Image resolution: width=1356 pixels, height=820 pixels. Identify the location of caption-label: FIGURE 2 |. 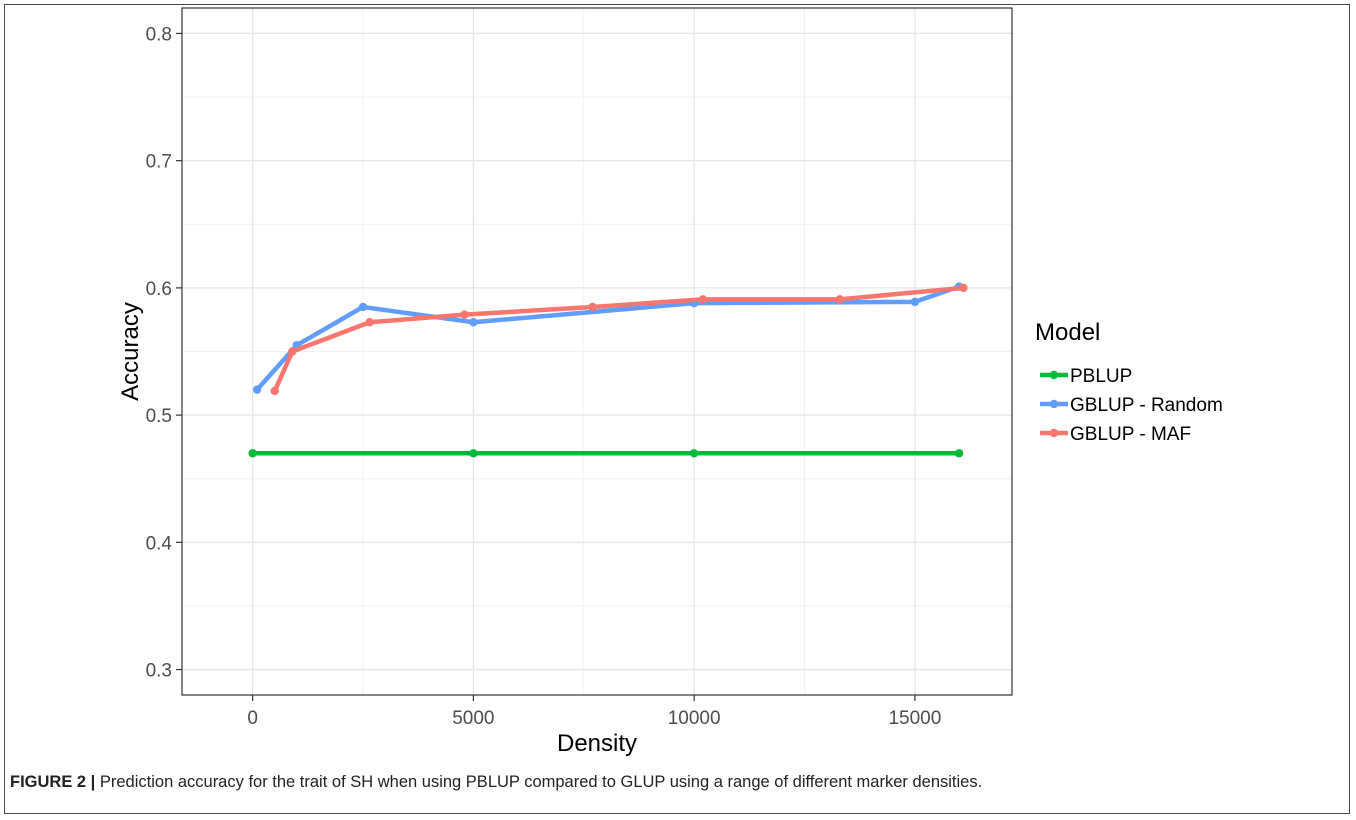
(53, 782).